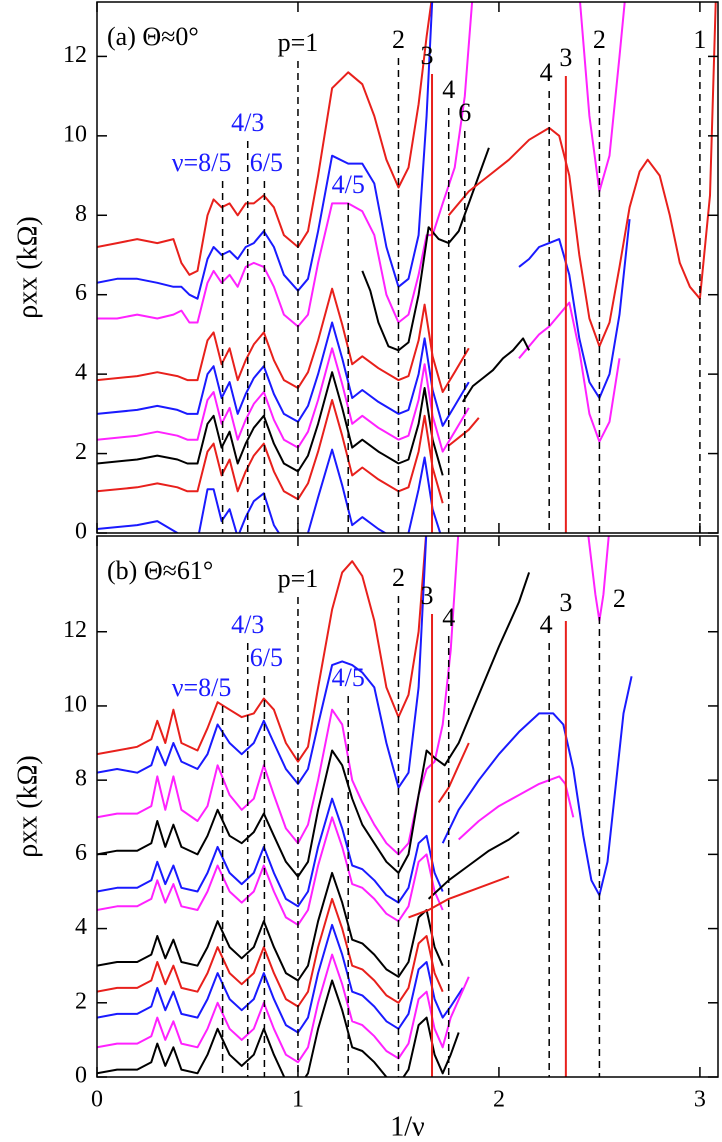 The image size is (722, 1142). What do you see at coordinates (160, 570) in the screenshot?
I see `panel-title: (b) Θ≈61°` at bounding box center [160, 570].